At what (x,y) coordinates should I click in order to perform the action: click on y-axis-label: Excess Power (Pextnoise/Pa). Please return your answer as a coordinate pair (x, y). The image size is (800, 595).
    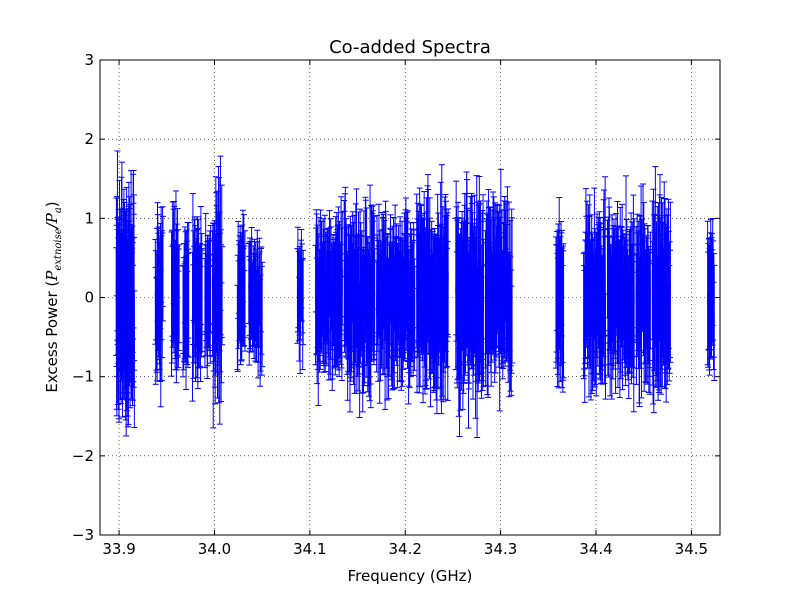
    Looking at the image, I should click on (53, 296).